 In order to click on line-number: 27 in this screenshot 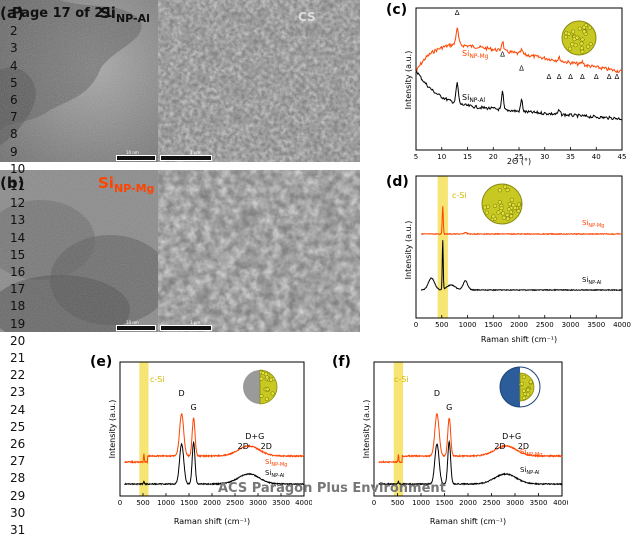, I will do `click(18, 461)`.